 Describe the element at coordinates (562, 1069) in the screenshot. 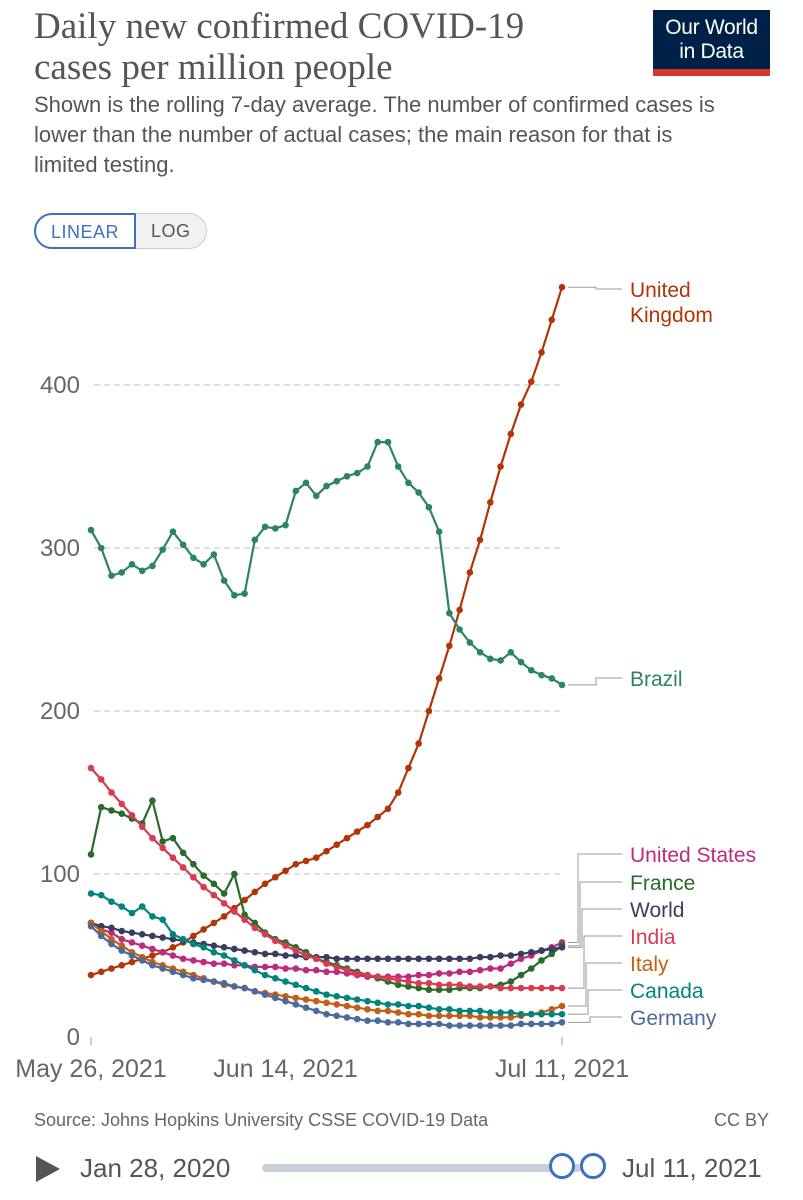

I see `x-tick-label: Jul 11, 2021` at that location.